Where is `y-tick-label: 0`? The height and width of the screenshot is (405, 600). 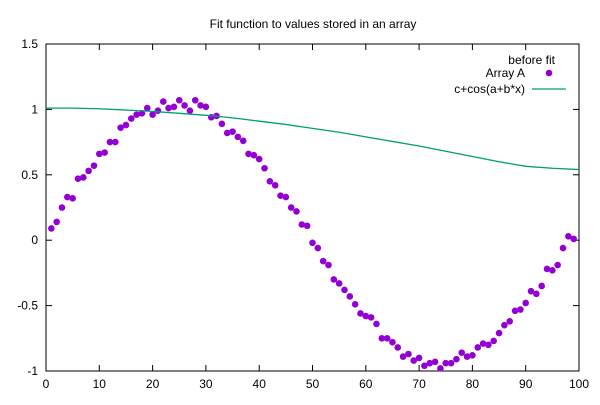 y-tick-label: 0 is located at coordinates (34, 240).